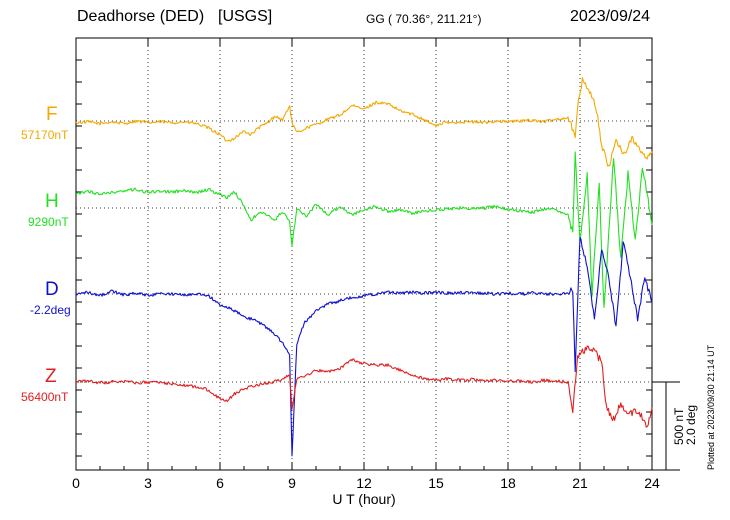 The height and width of the screenshot is (520, 730). I want to click on series-line-f, so click(364, 122).